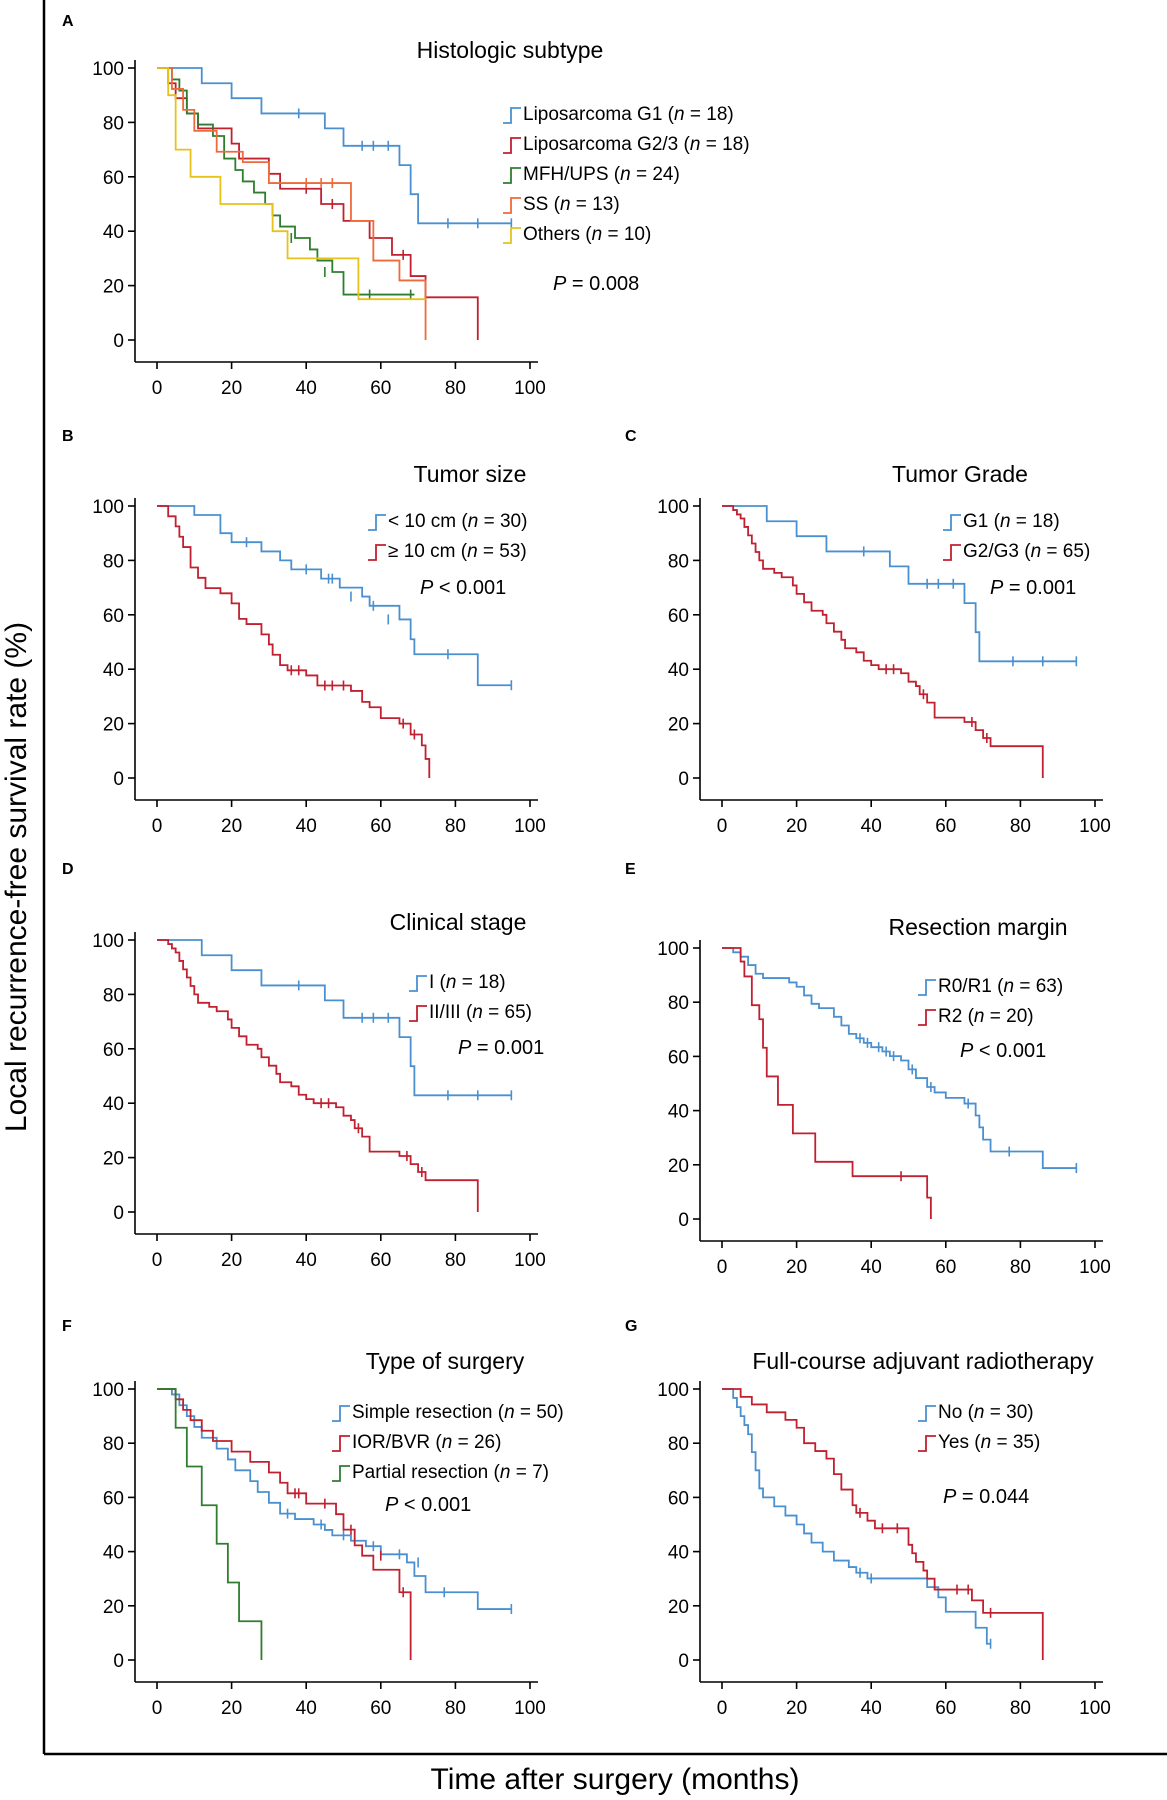 This screenshot has width=1167, height=1800. I want to click on legend-entry: Liposarcoma G2/3 (n = 18), so click(636, 144).